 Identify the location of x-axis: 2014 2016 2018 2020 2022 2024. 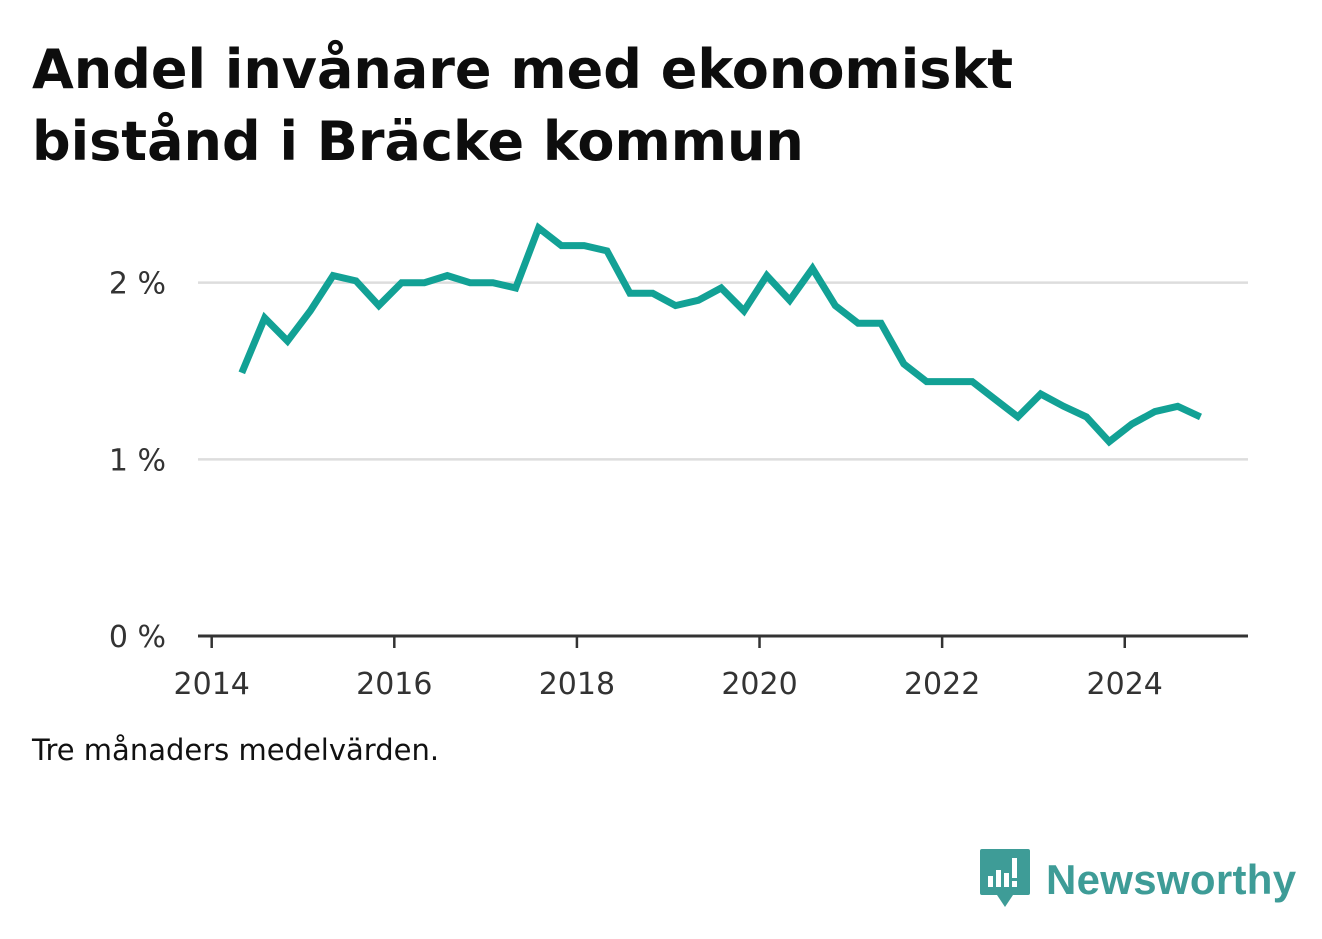
(711, 668).